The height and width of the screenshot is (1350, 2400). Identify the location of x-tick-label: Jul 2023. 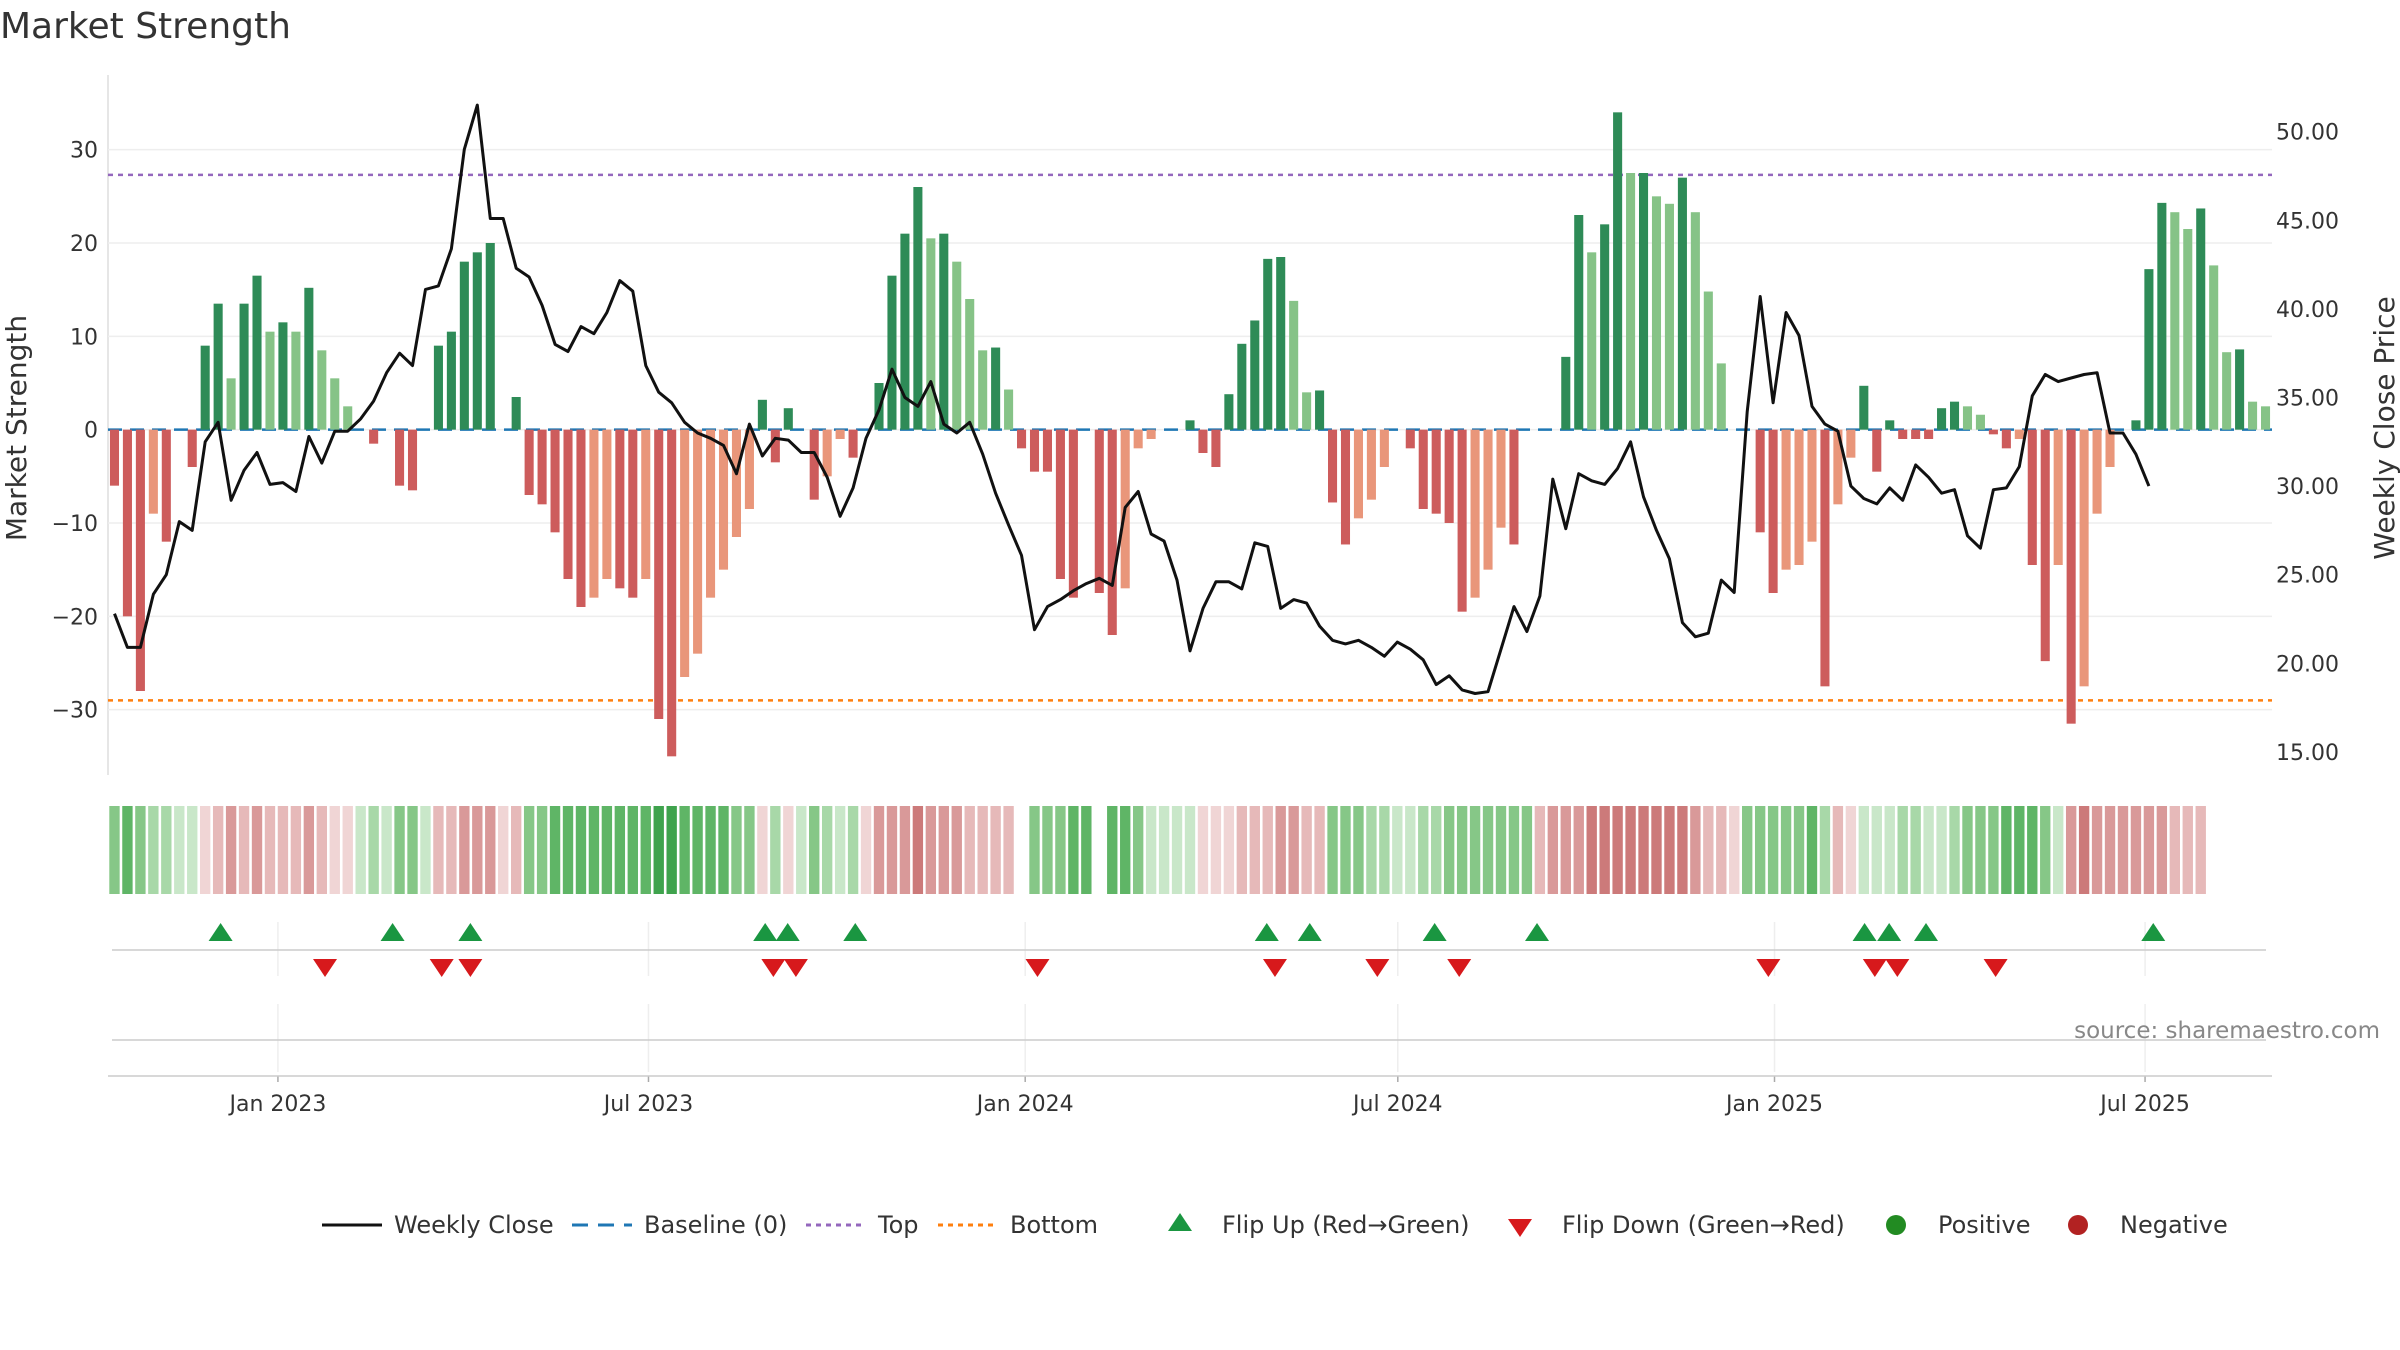
(648, 1104).